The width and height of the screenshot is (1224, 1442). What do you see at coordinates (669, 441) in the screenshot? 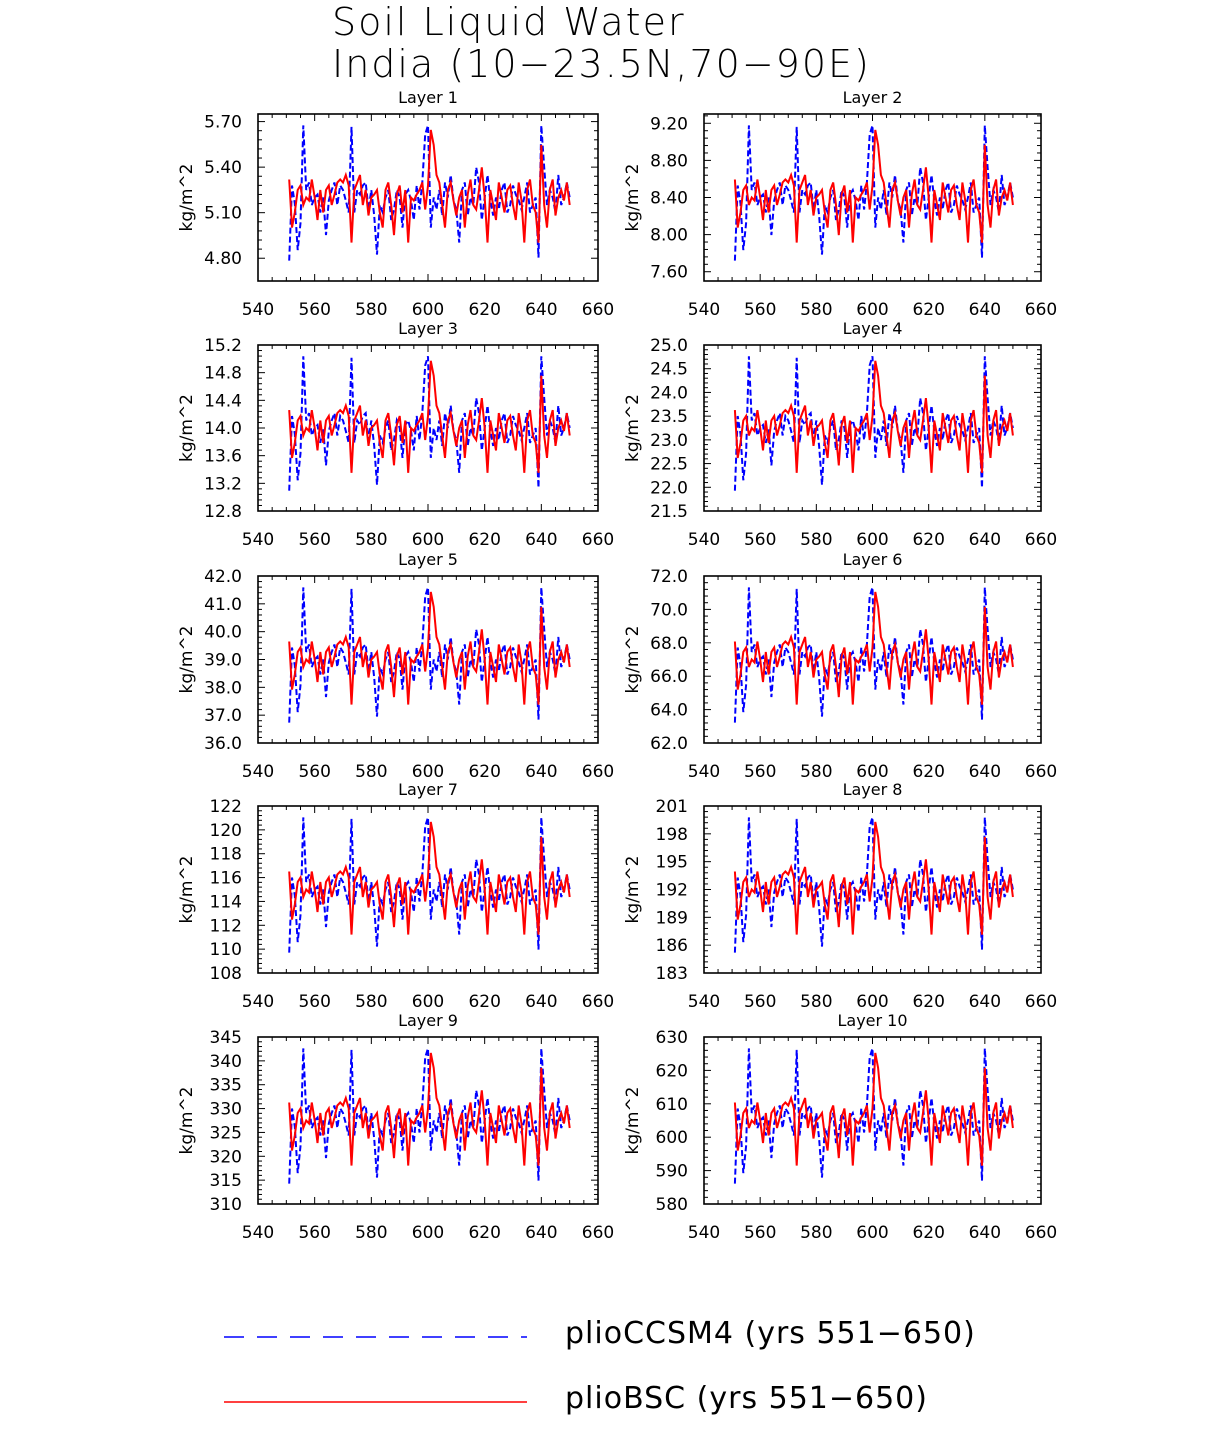
I see `y-tick-label: 23.0` at bounding box center [669, 441].